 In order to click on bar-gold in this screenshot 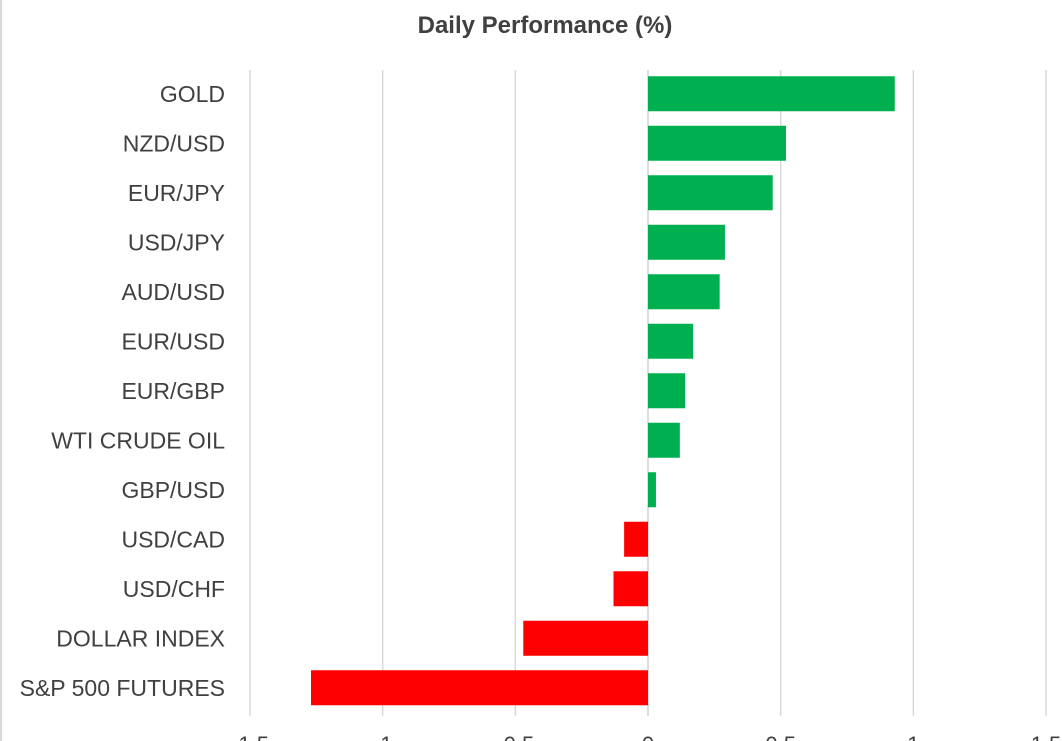, I will do `click(771, 94)`.